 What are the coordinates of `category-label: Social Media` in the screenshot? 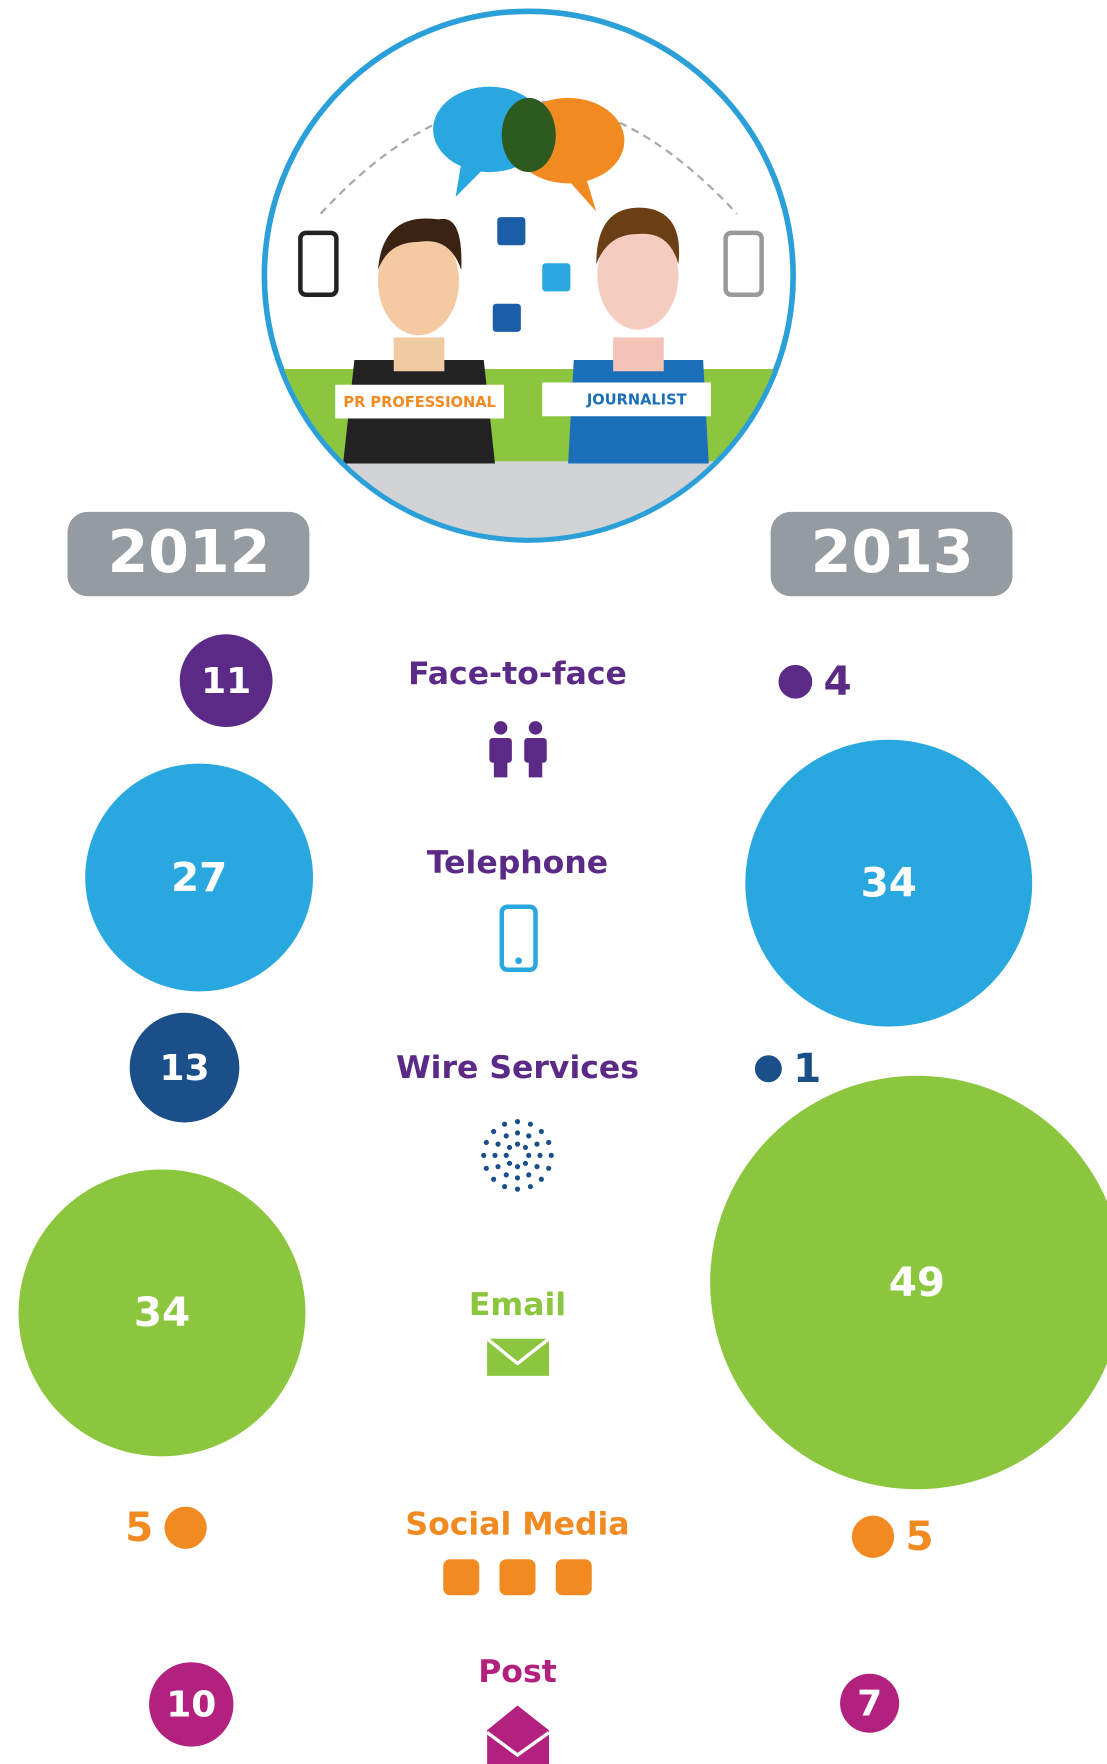 It's located at (517, 1525).